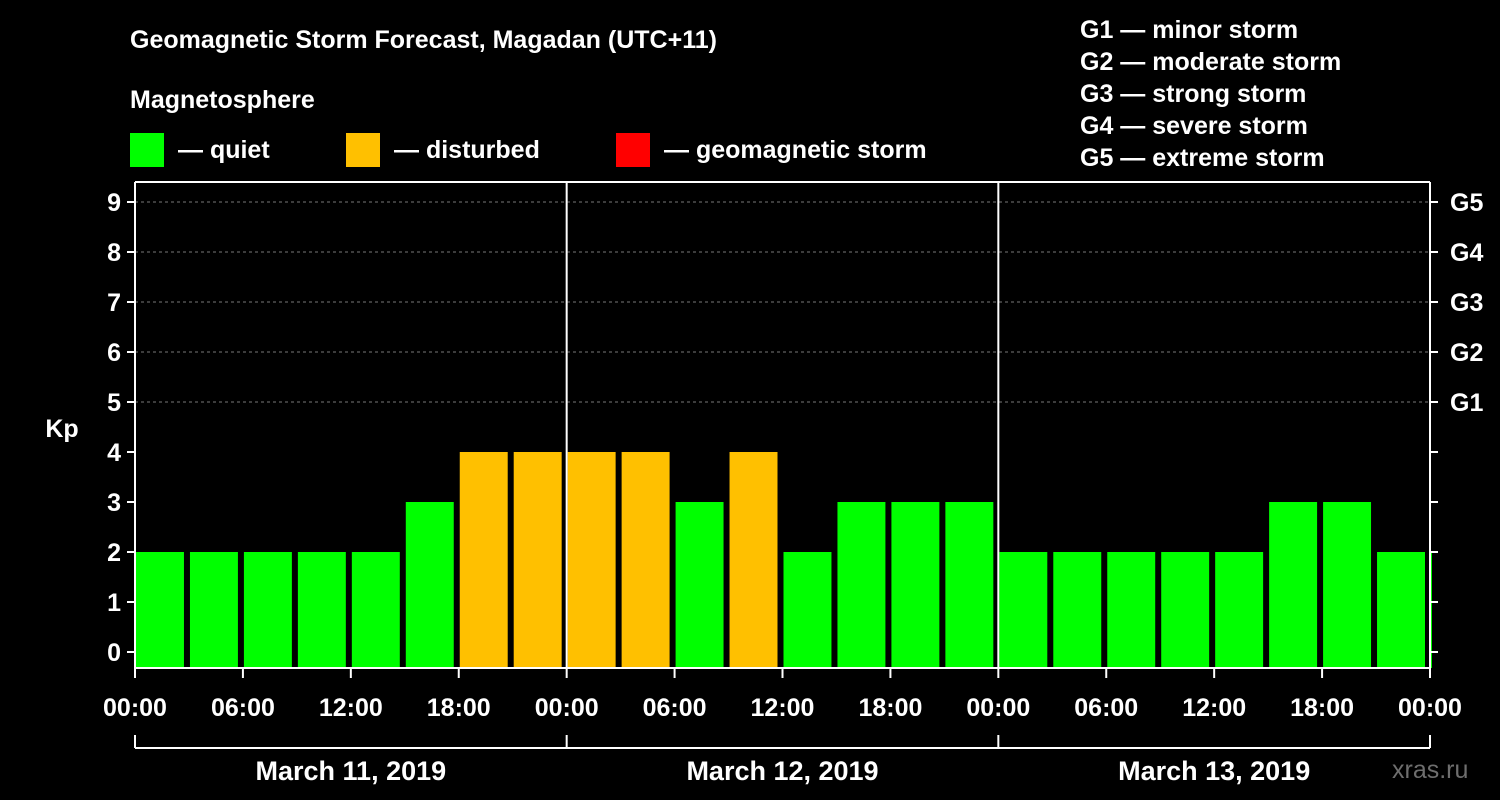  What do you see at coordinates (224, 149) in the screenshot?
I see `legend-label-quiet: — quiet` at bounding box center [224, 149].